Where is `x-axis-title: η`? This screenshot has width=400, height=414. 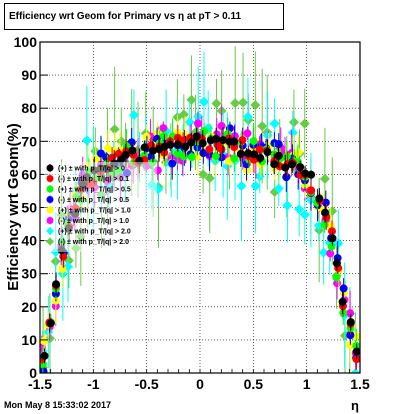
x-axis-title: η is located at coordinates (355, 405).